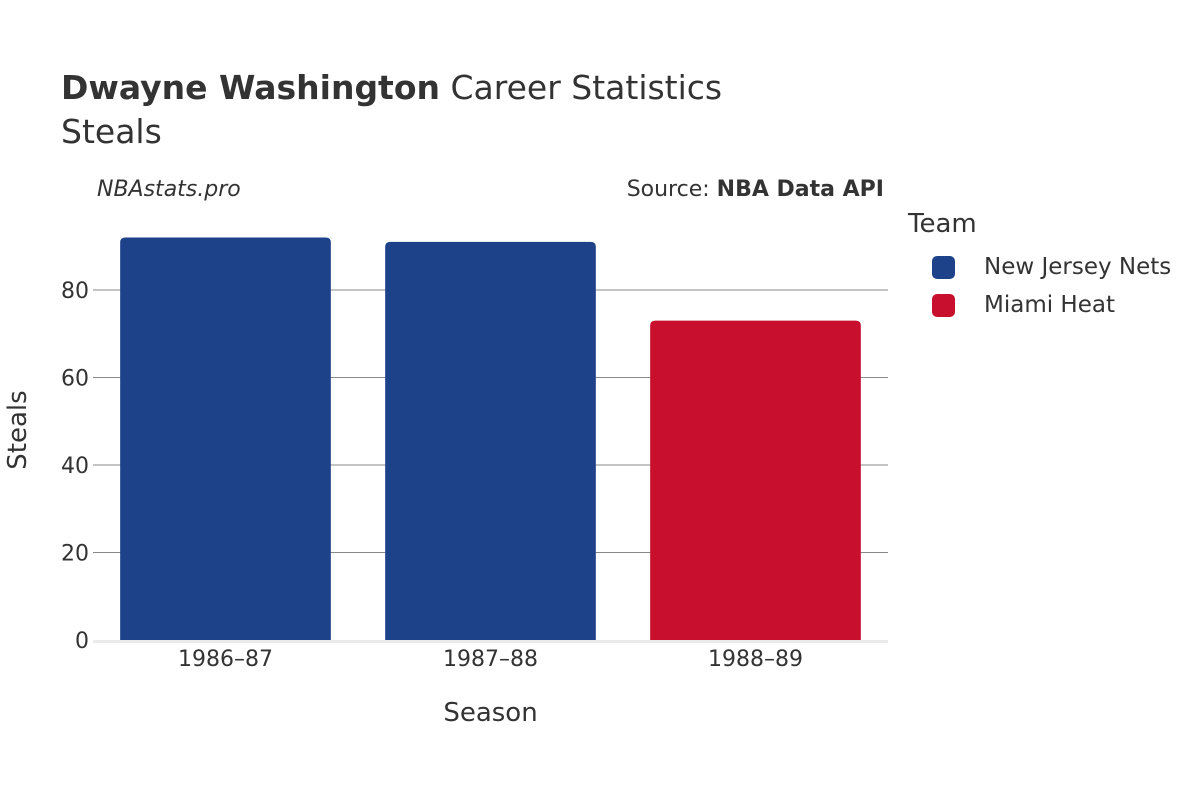  I want to click on source-name: NBA Data API, so click(800, 189).